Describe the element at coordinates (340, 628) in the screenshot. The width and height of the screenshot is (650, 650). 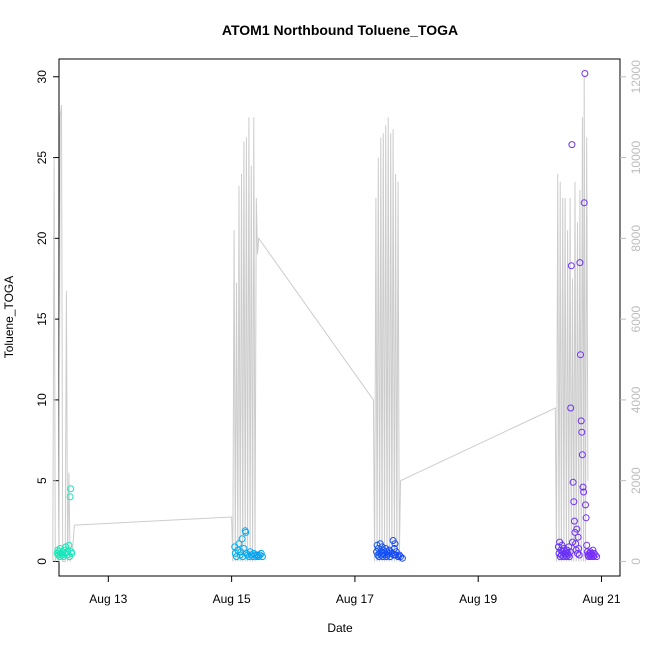
I see `x-axis-label: Date` at that location.